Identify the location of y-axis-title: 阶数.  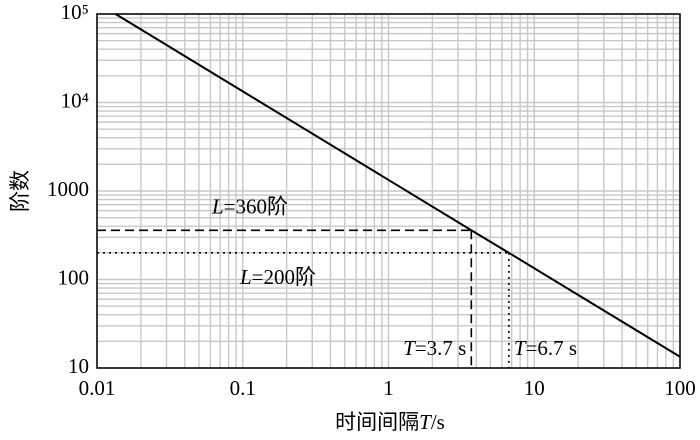
(20, 191).